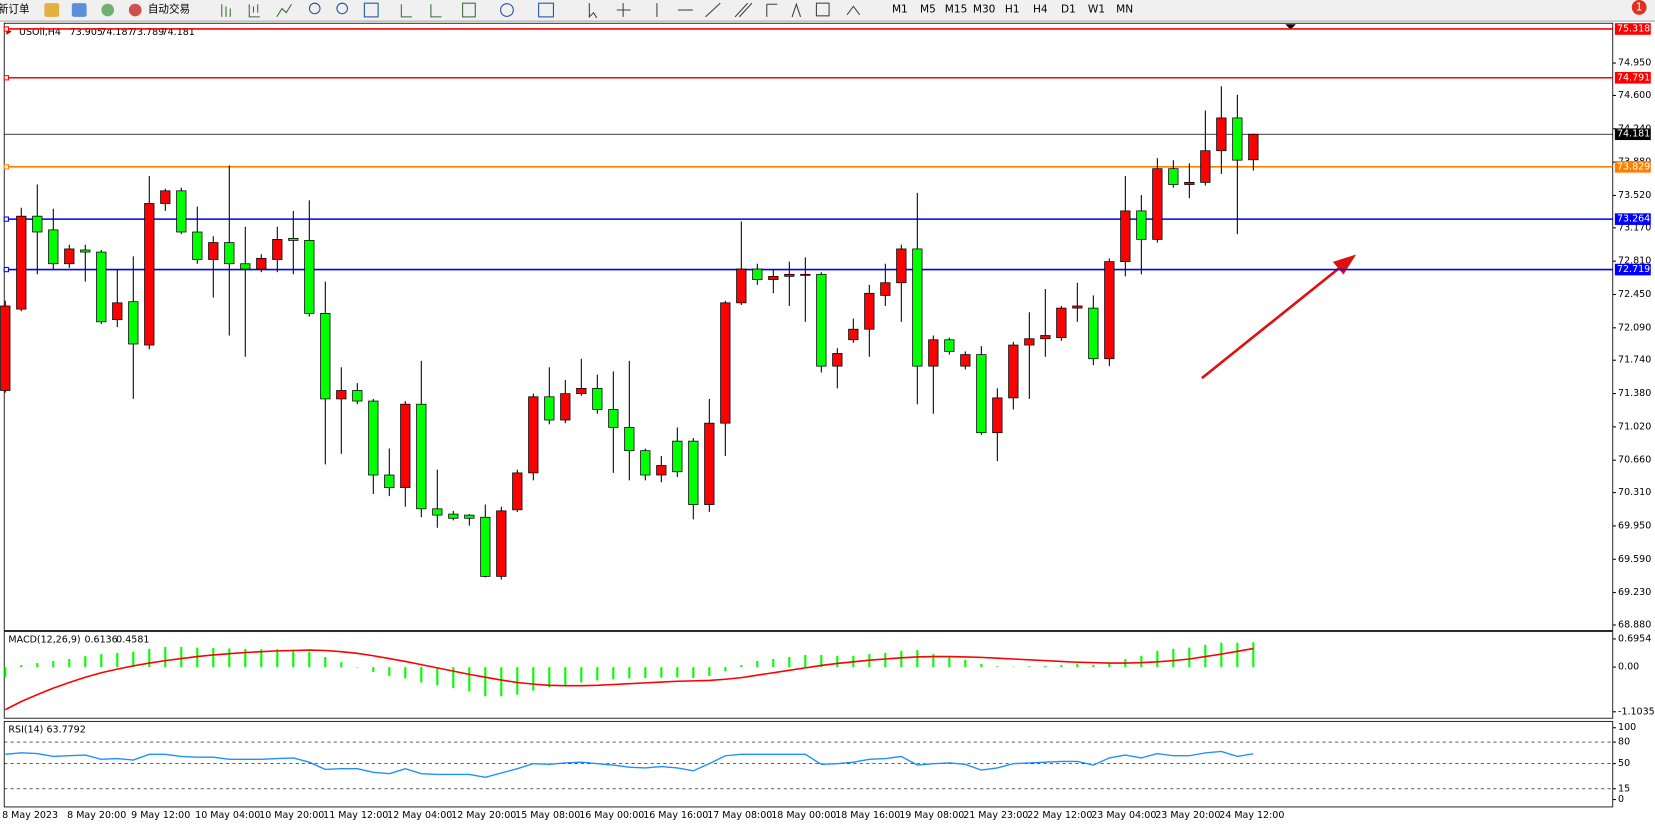  Describe the element at coordinates (227, 815) in the screenshot. I see `x-tick-label: 10 May 04:00` at that location.